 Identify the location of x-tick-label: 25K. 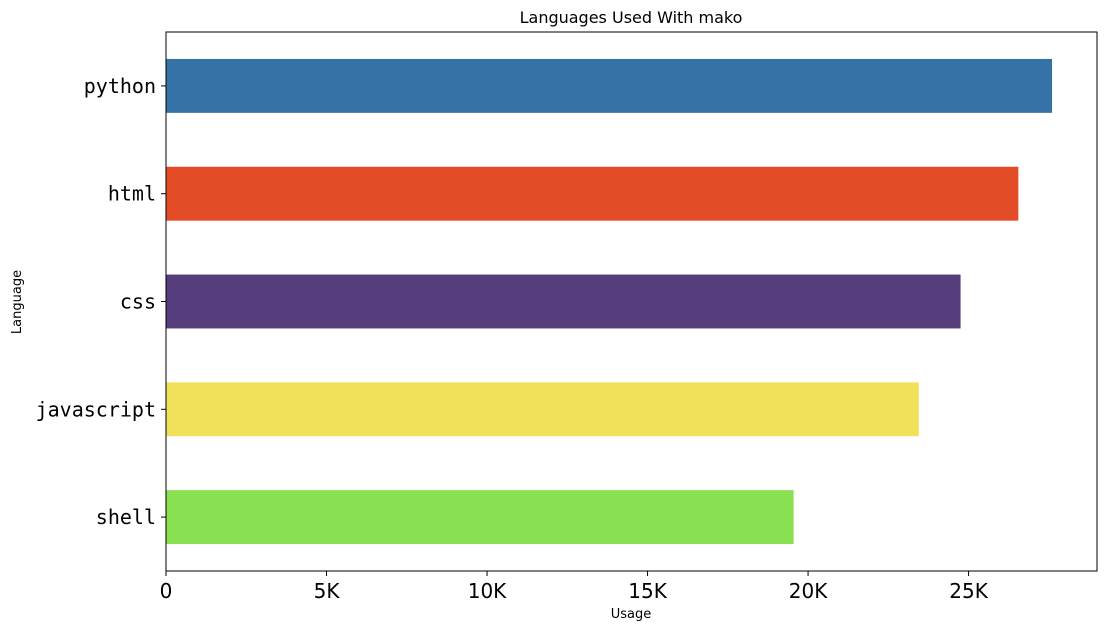
(968, 591).